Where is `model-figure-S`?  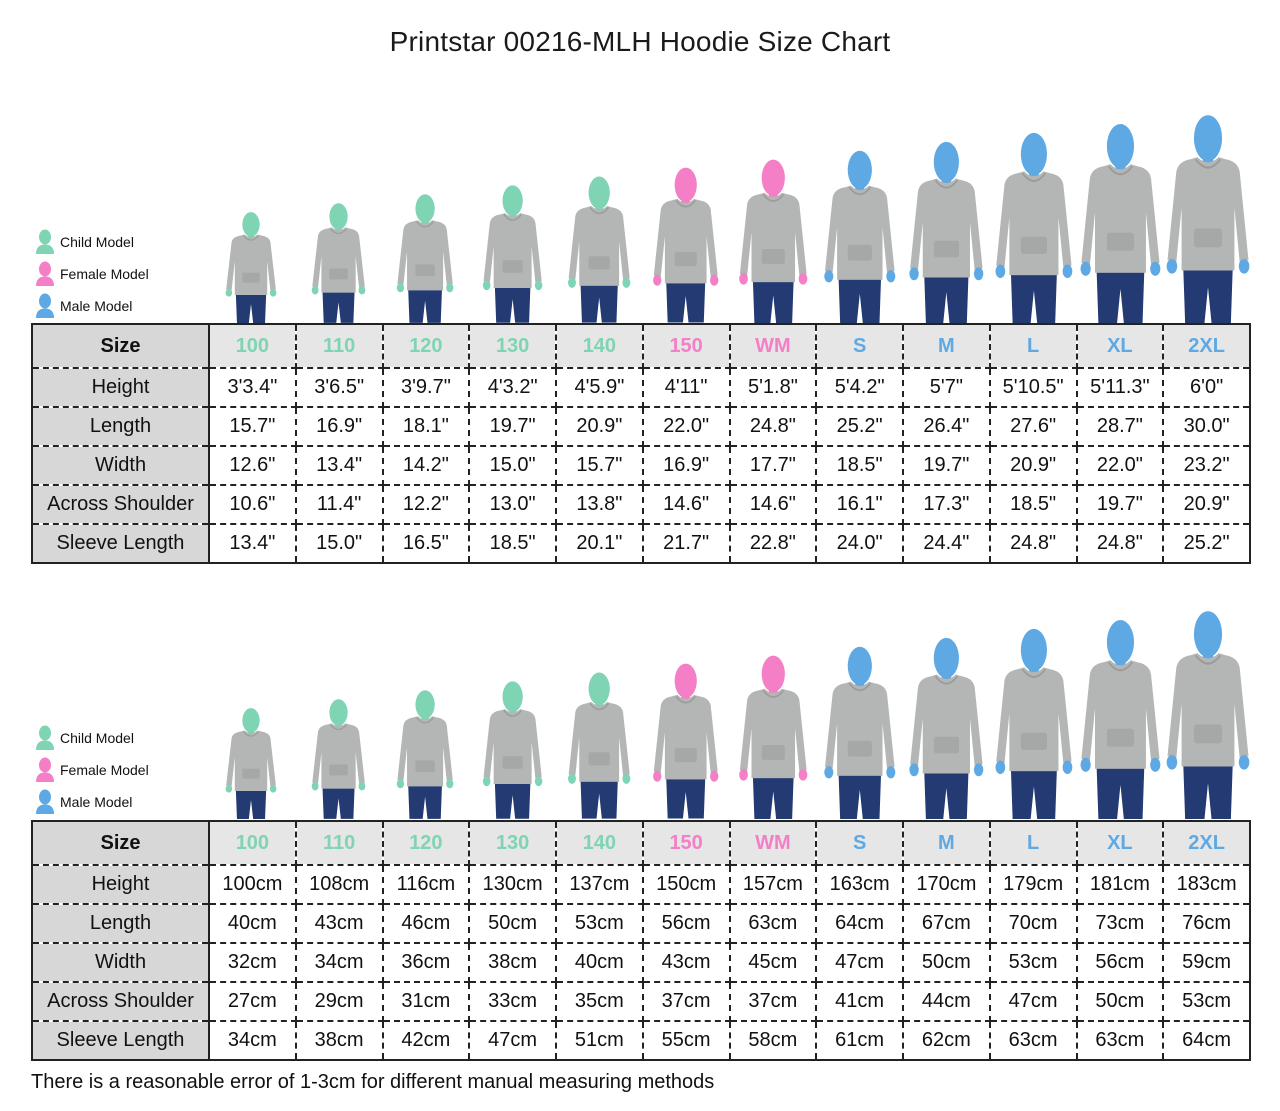
model-figure-S is located at coordinates (860, 732).